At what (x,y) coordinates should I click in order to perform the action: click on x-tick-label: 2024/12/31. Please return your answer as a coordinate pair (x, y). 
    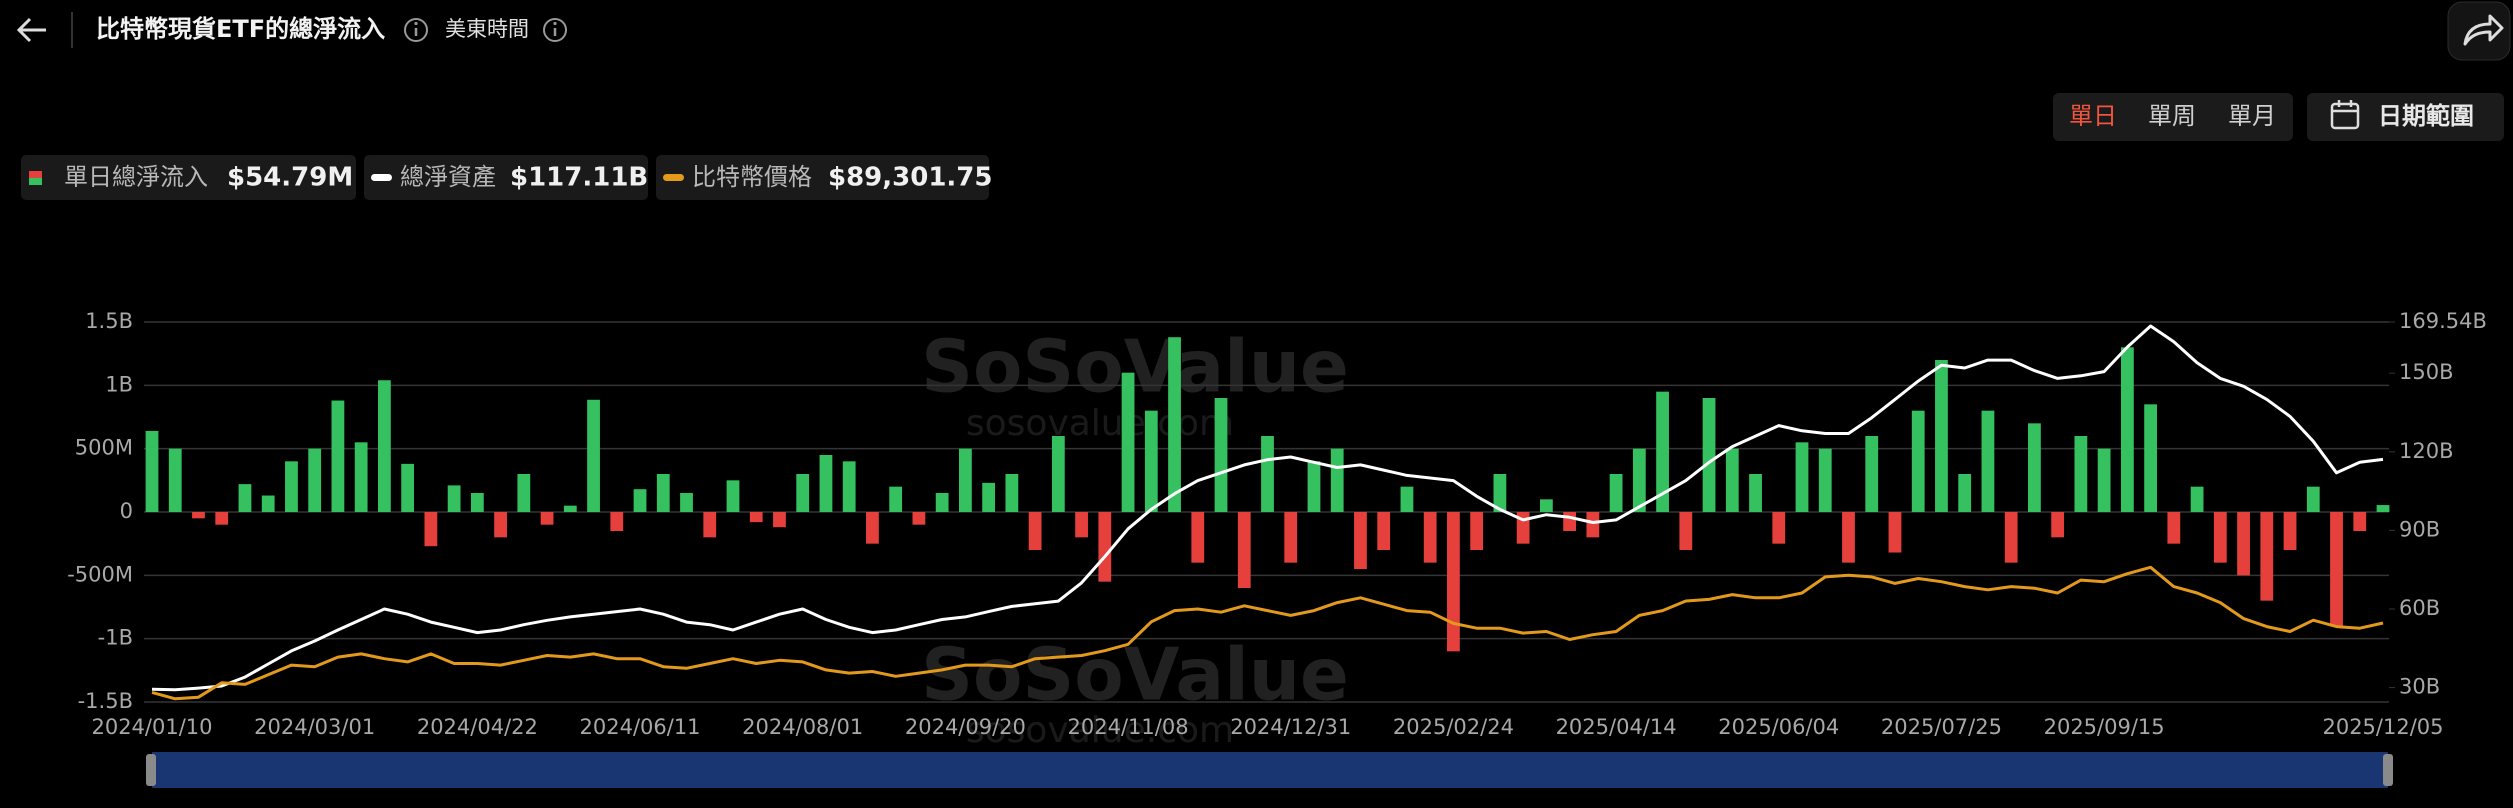
    Looking at the image, I should click on (1290, 727).